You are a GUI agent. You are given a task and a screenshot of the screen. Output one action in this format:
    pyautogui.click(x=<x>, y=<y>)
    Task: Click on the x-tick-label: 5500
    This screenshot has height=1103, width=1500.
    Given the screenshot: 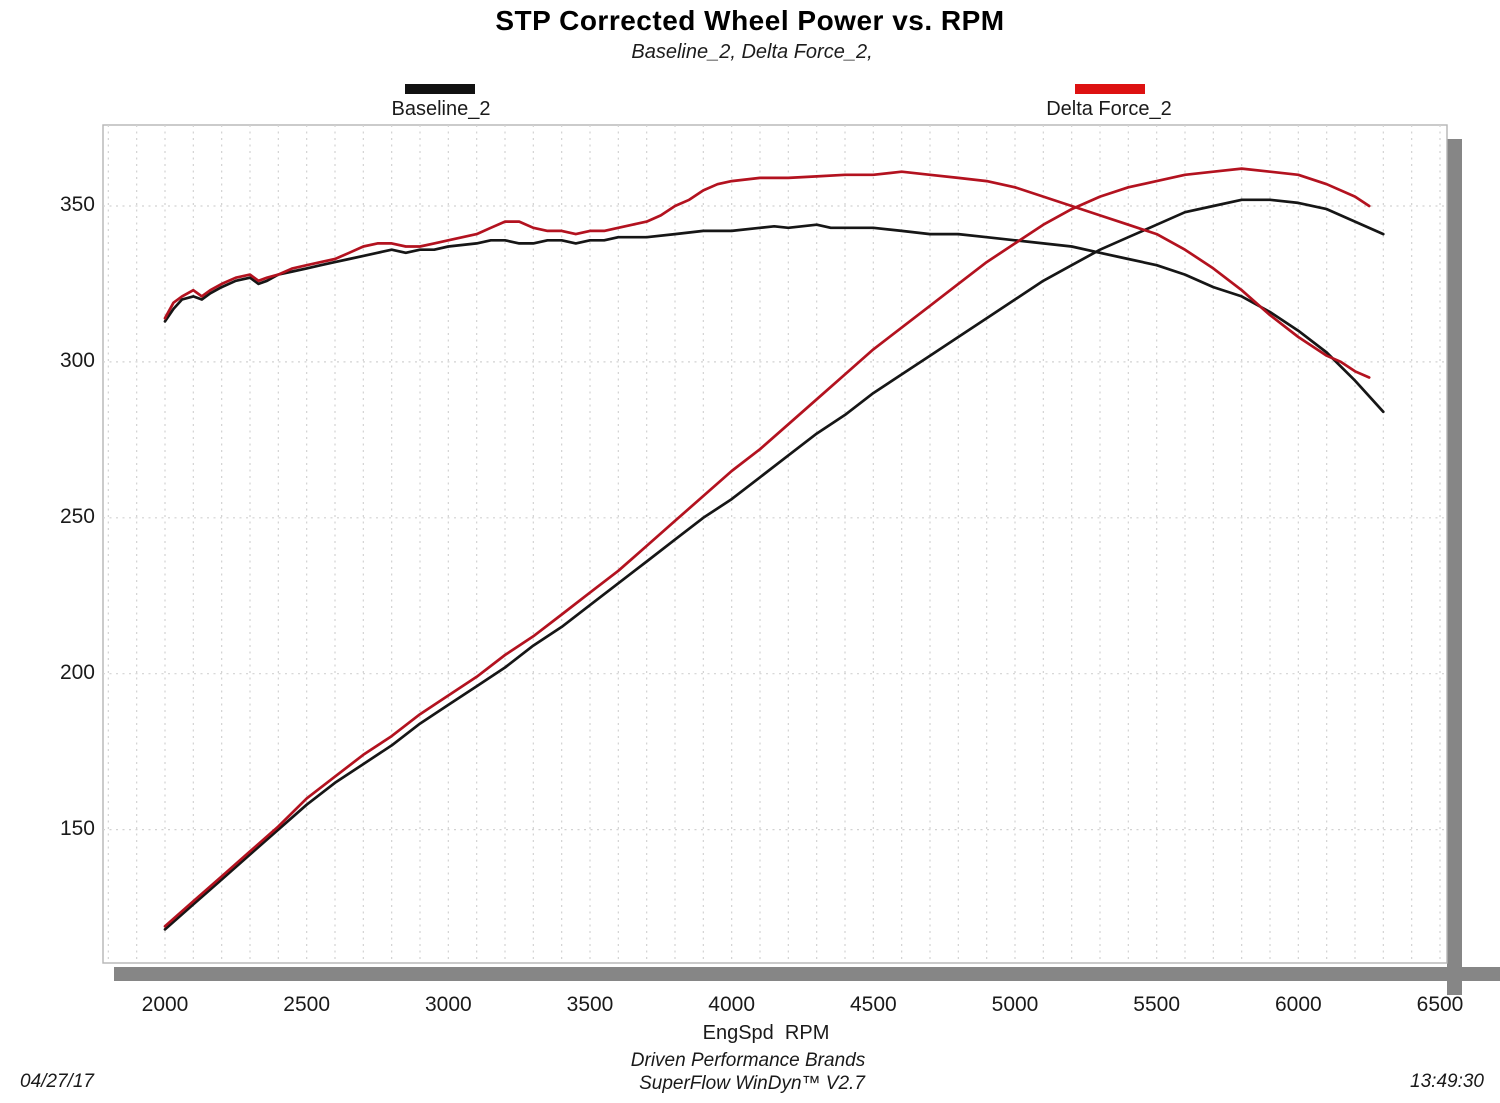 What is the action you would take?
    pyautogui.click(x=1157, y=1004)
    